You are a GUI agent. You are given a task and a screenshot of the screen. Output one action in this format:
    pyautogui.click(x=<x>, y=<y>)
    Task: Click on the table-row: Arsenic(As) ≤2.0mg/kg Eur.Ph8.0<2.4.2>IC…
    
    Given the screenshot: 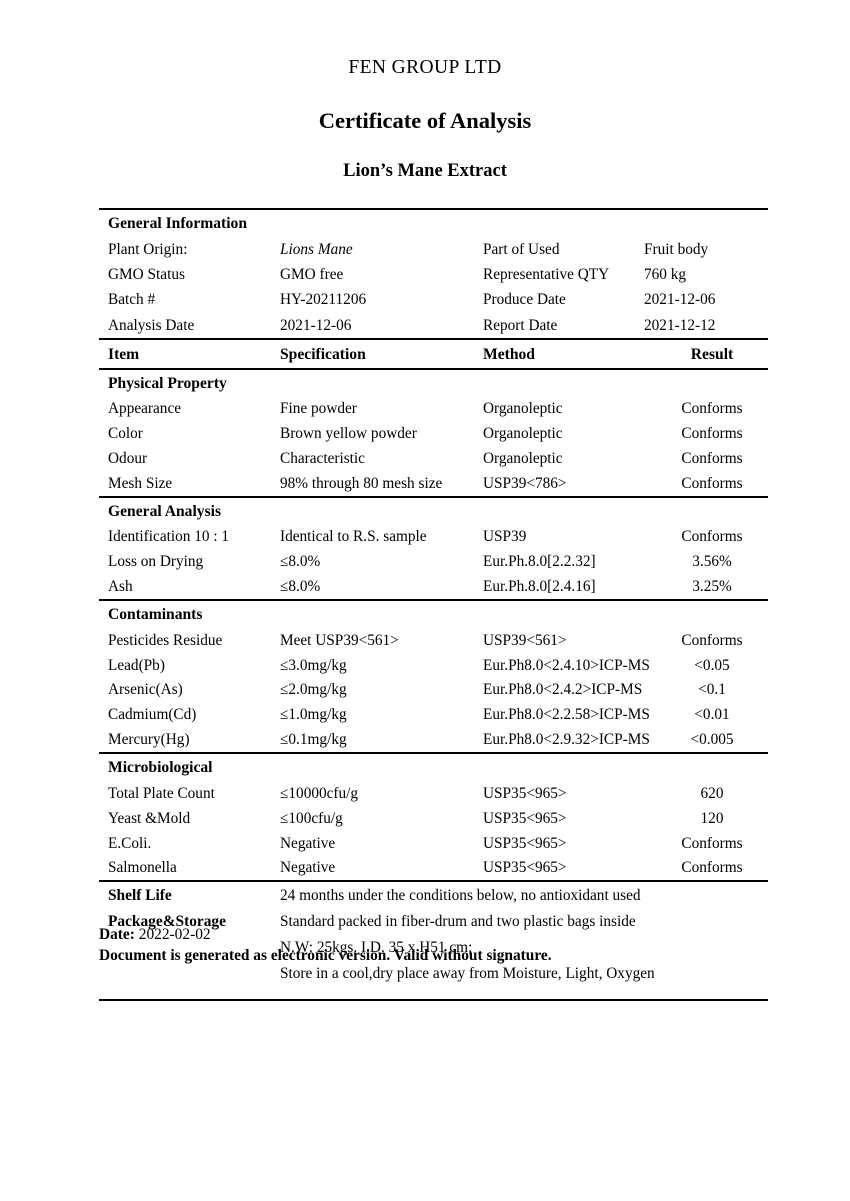 What is the action you would take?
    pyautogui.click(x=433, y=689)
    